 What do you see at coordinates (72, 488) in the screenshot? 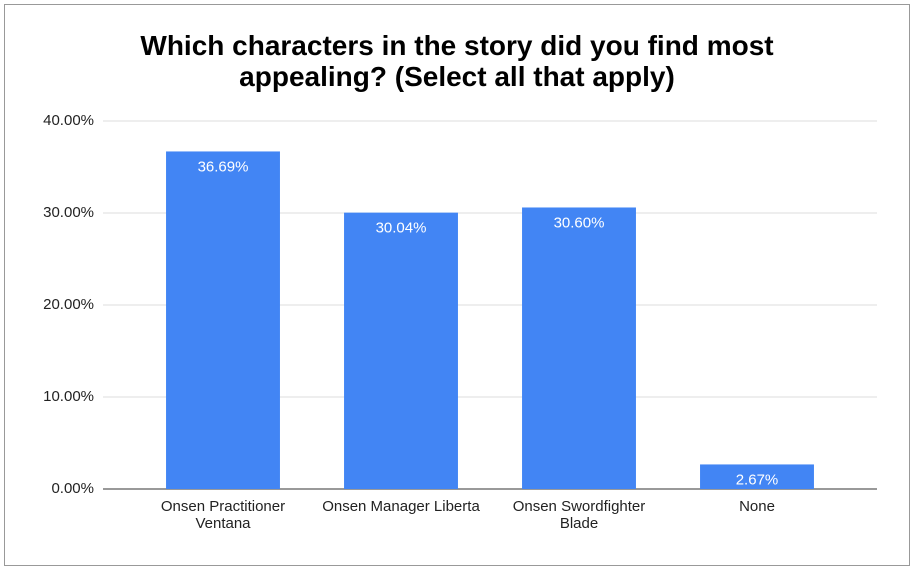
I see `y-tick-label: 0.00%` at bounding box center [72, 488].